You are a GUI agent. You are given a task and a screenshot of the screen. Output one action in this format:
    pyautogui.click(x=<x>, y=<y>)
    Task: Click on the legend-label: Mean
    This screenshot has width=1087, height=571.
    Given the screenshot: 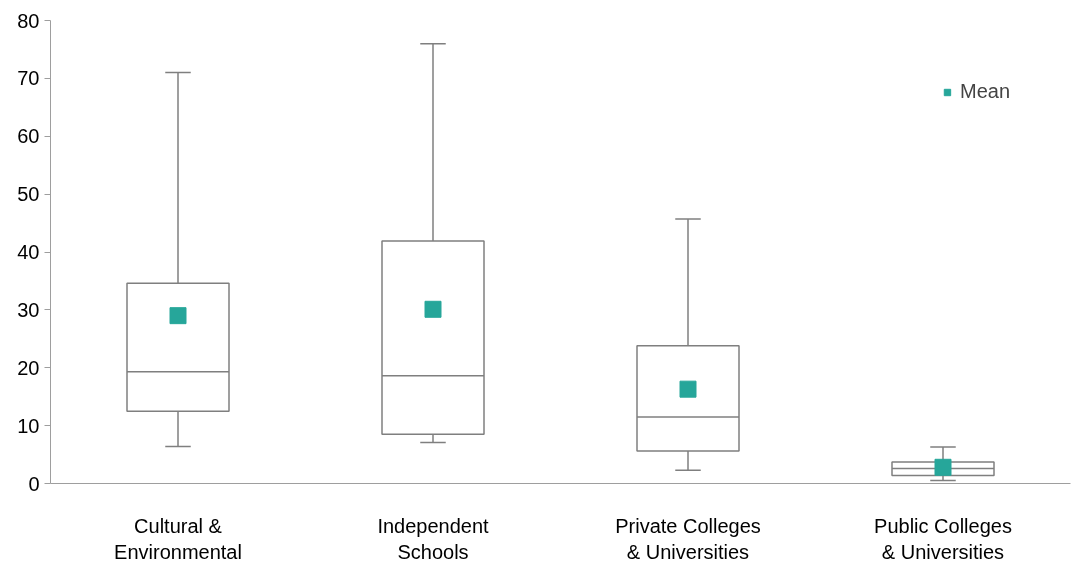 What is the action you would take?
    pyautogui.click(x=984, y=91)
    